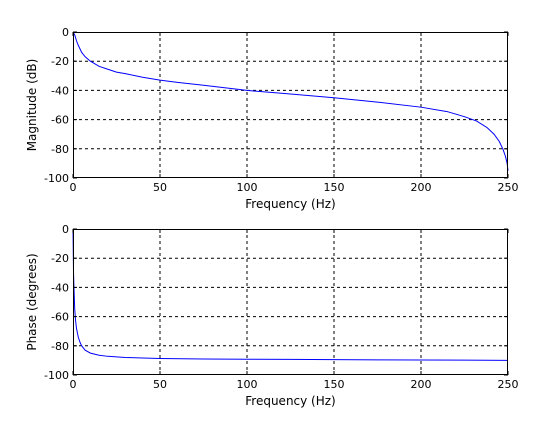 The image size is (560, 425). Describe the element at coordinates (247, 187) in the screenshot. I see `magnitude-x-tick-label: 100` at that location.